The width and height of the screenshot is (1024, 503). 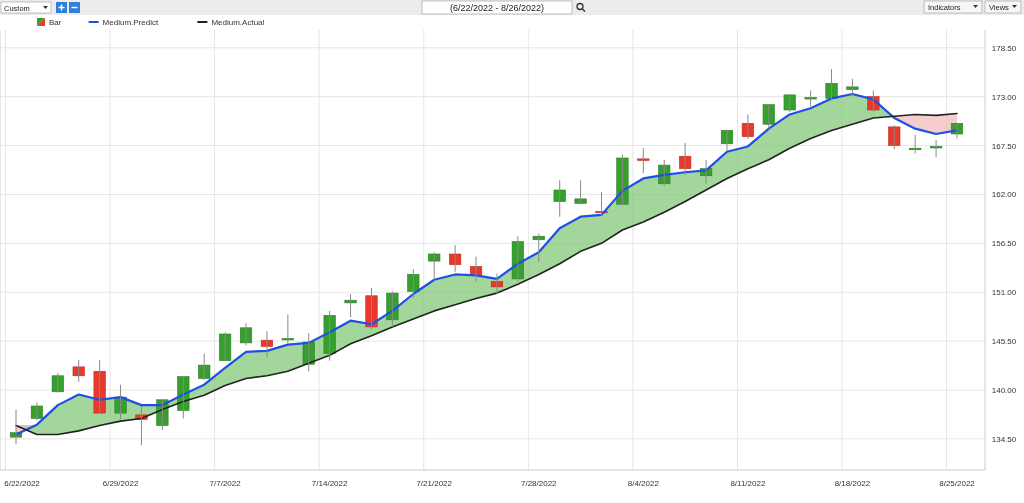 What do you see at coordinates (238, 22) in the screenshot?
I see `legend-label: Medium.Actual` at bounding box center [238, 22].